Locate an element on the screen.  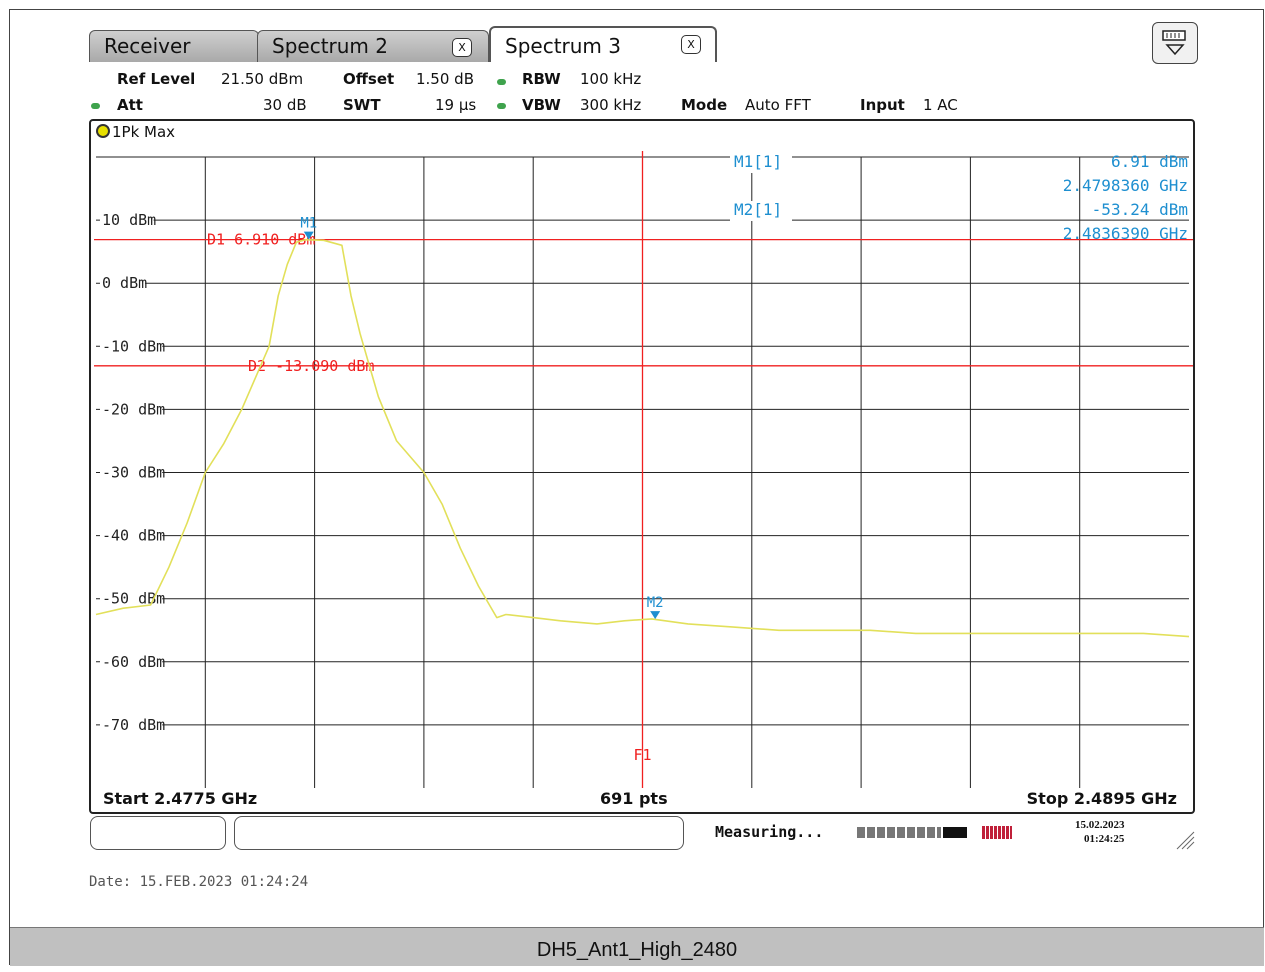
ref-level-label: Ref Level is located at coordinates (156, 79).